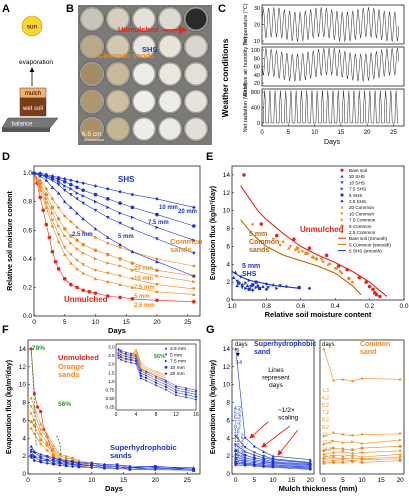 The height and width of the screenshot is (500, 409). Describe the element at coordinates (266, 306) in the screenshot. I see `e-xtick: 0.8` at that location.